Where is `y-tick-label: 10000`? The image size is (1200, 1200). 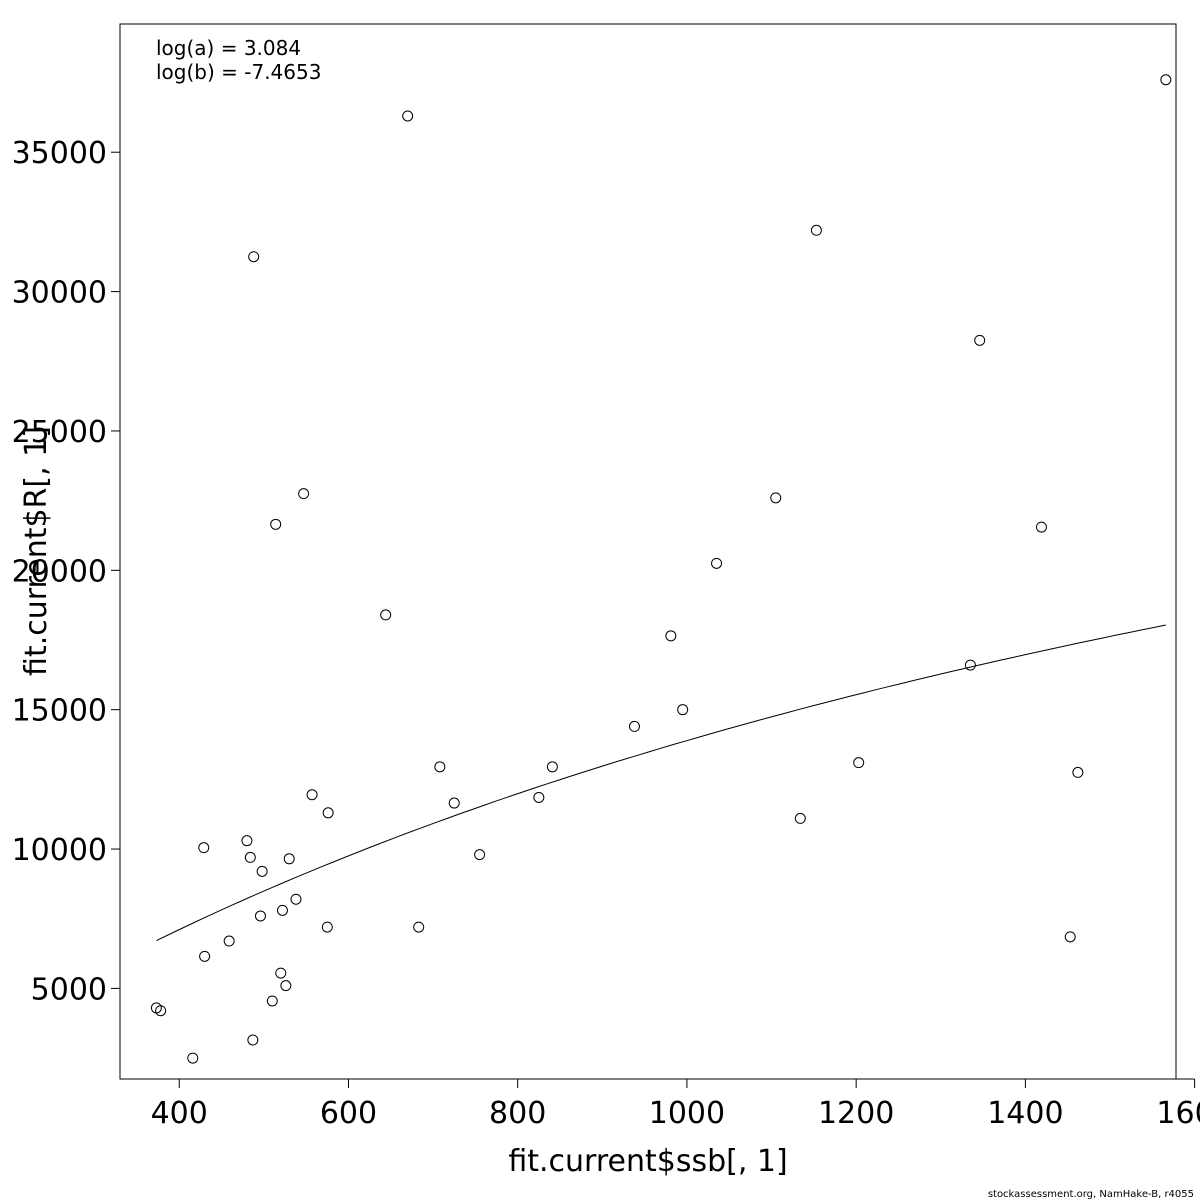 y-tick-label: 10000 is located at coordinates (59, 850).